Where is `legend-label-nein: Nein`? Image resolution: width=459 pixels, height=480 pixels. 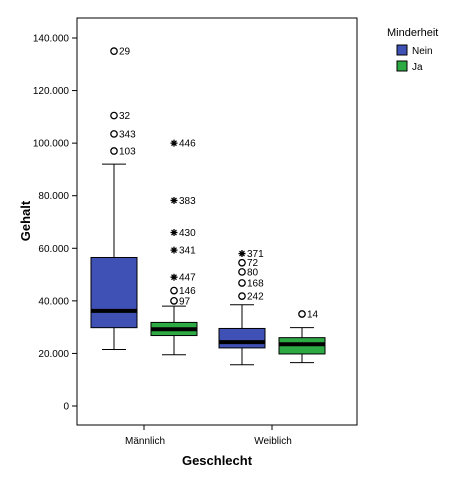 legend-label-nein: Nein is located at coordinates (422, 51).